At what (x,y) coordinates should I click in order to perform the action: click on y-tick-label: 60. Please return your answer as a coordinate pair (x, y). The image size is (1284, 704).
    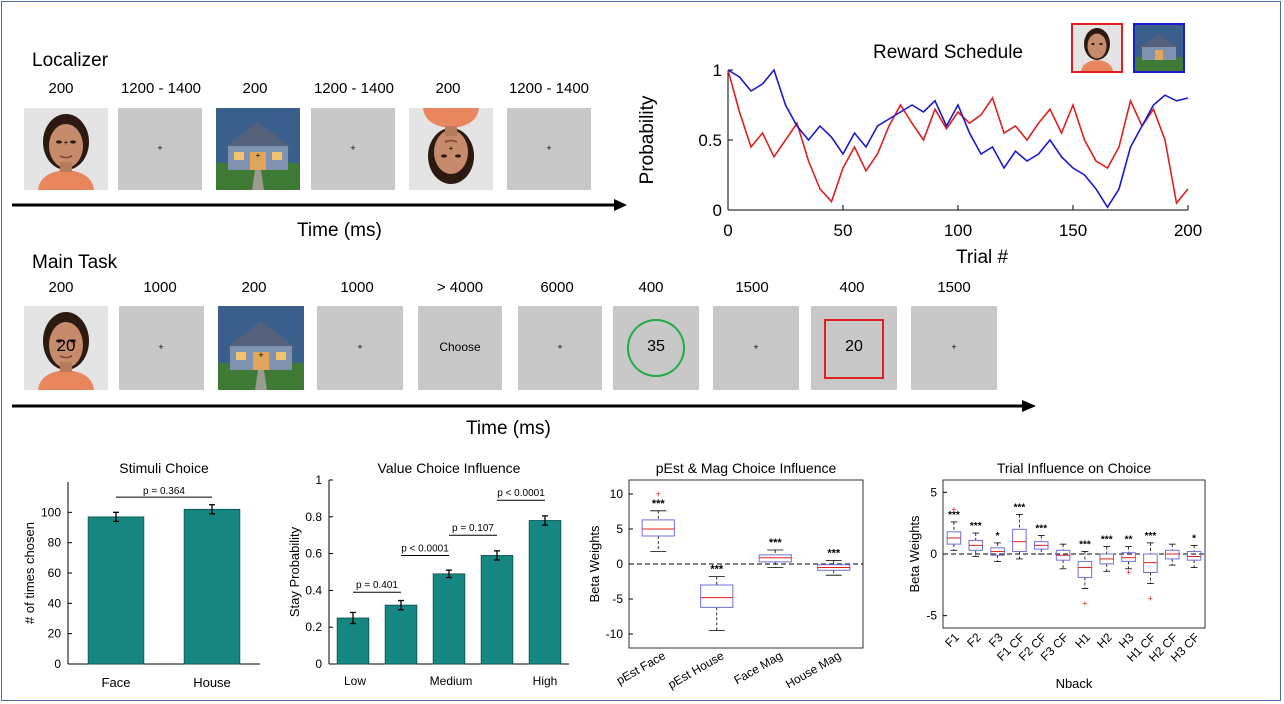
    Looking at the image, I should click on (55, 573).